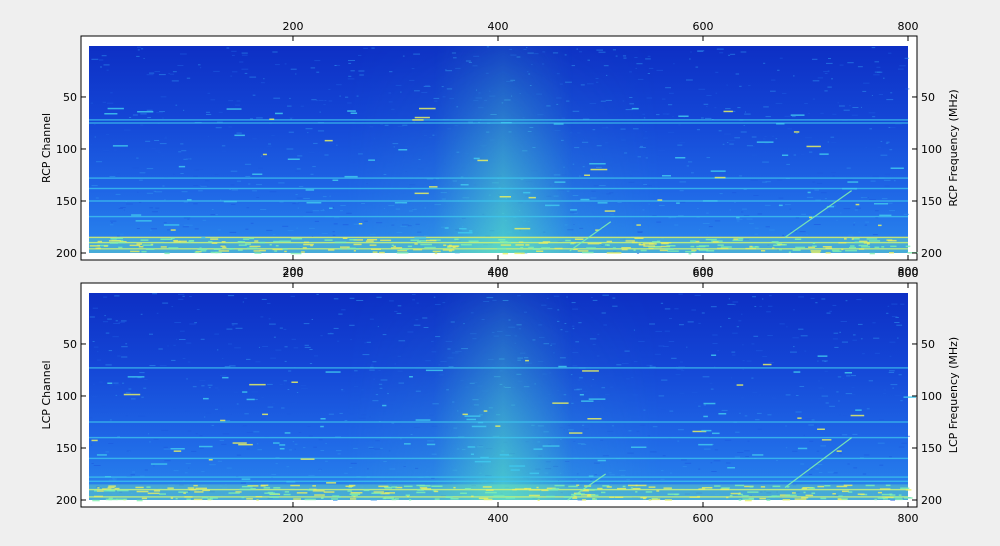 This screenshot has height=546, width=1000. Describe the element at coordinates (498, 245) in the screenshot. I see `band-fill` at that location.